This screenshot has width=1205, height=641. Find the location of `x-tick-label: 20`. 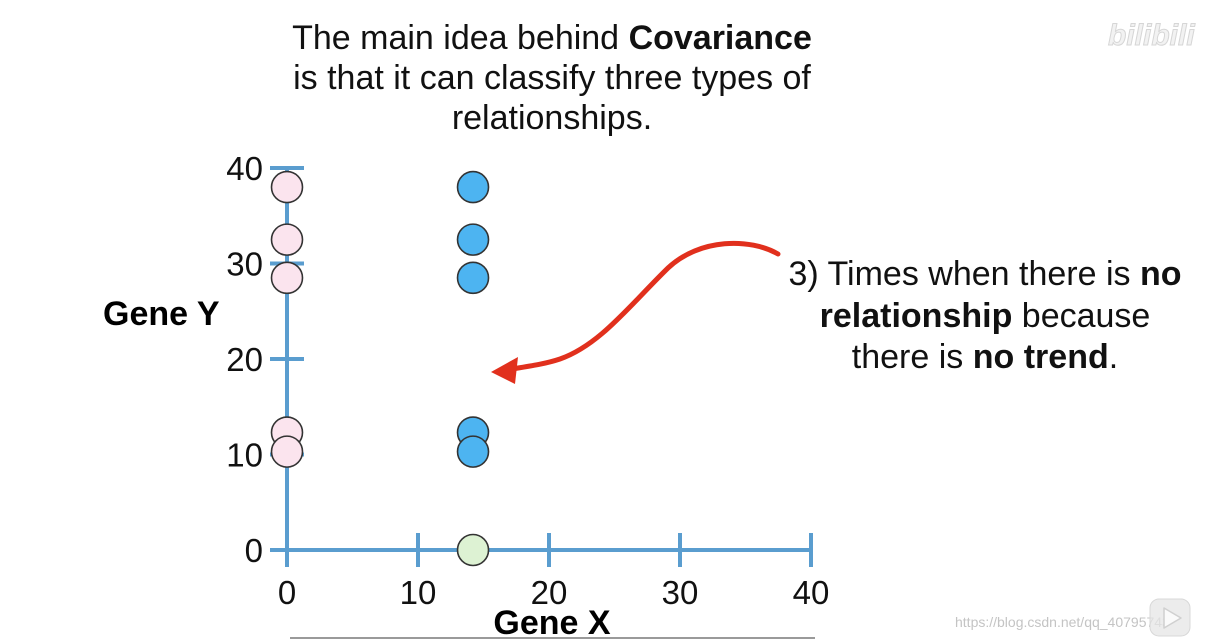

x-tick-label: 20 is located at coordinates (549, 592).